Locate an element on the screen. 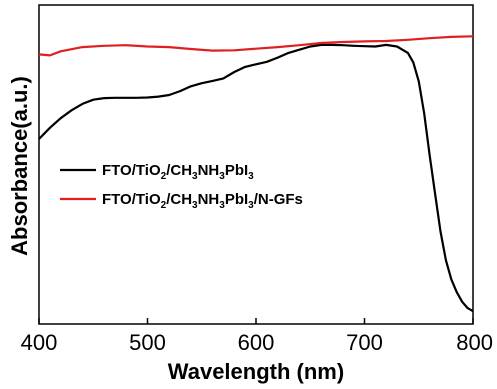 The height and width of the screenshot is (389, 497). x-axis-label: Wavelength (nm) is located at coordinates (256, 371).